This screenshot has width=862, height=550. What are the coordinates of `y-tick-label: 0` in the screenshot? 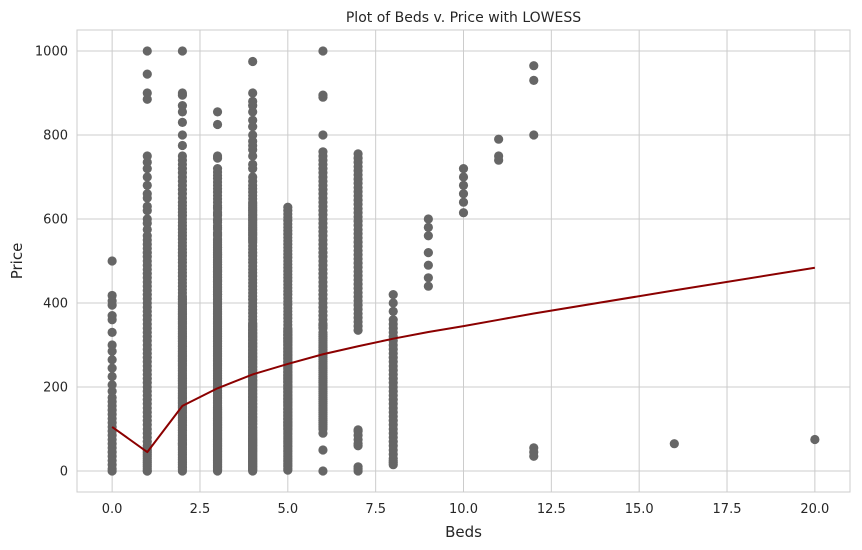 It's located at (64, 472).